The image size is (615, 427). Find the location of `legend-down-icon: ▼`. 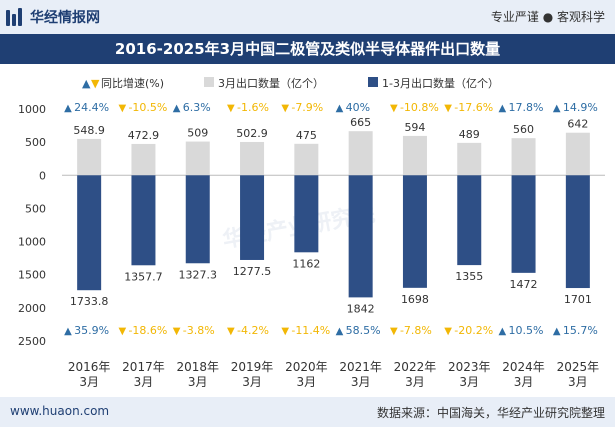

legend-down-icon: ▼ is located at coordinates (95, 83).